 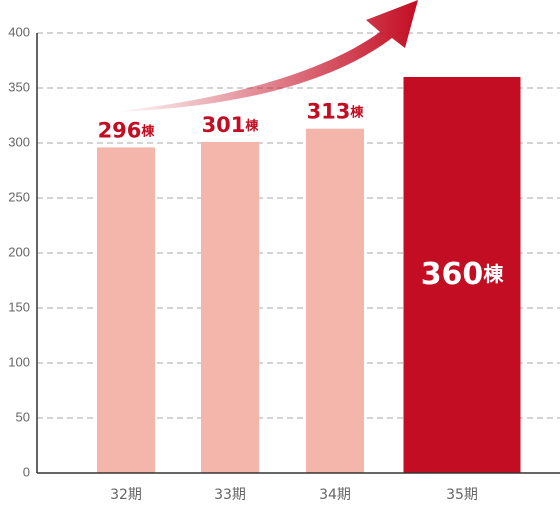 I want to click on y-tick-label: 300, so click(x=19, y=141).